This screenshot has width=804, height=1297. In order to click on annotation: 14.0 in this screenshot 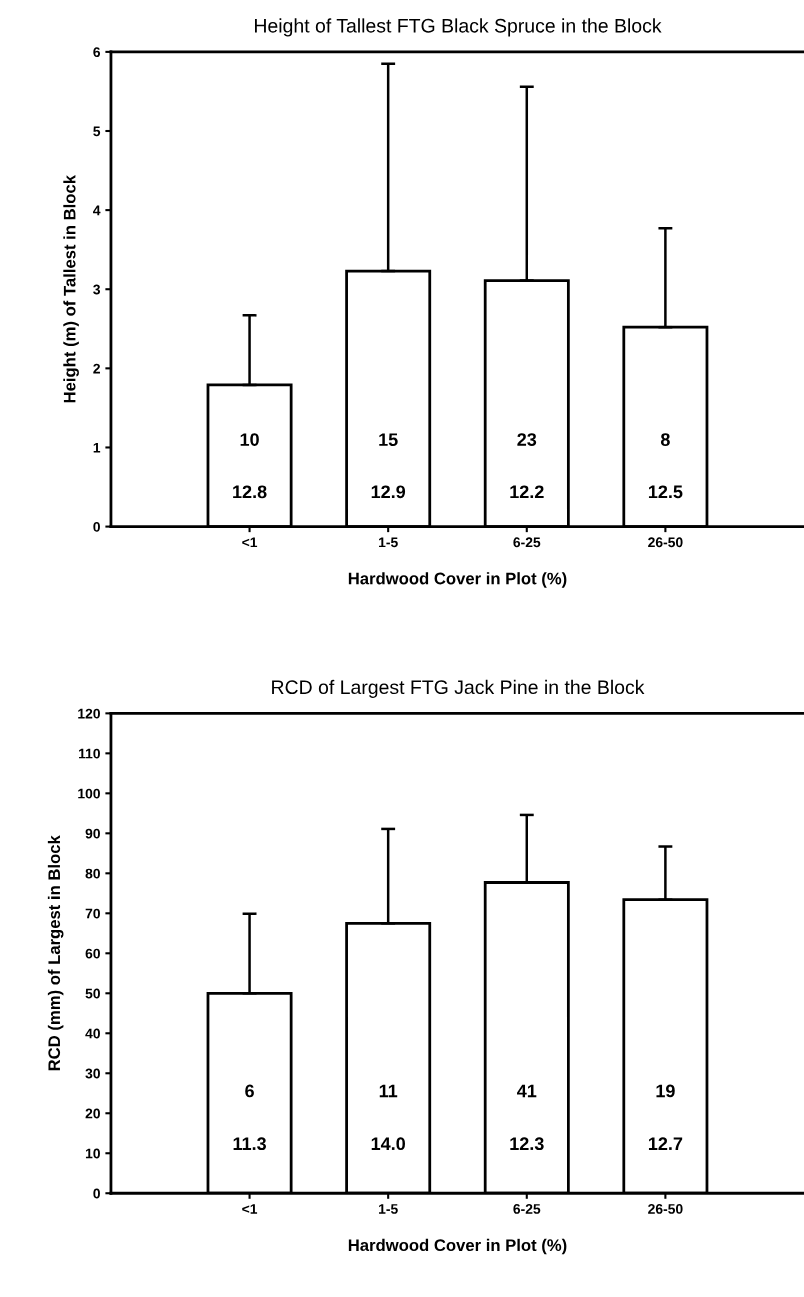, I will do `click(388, 1144)`.